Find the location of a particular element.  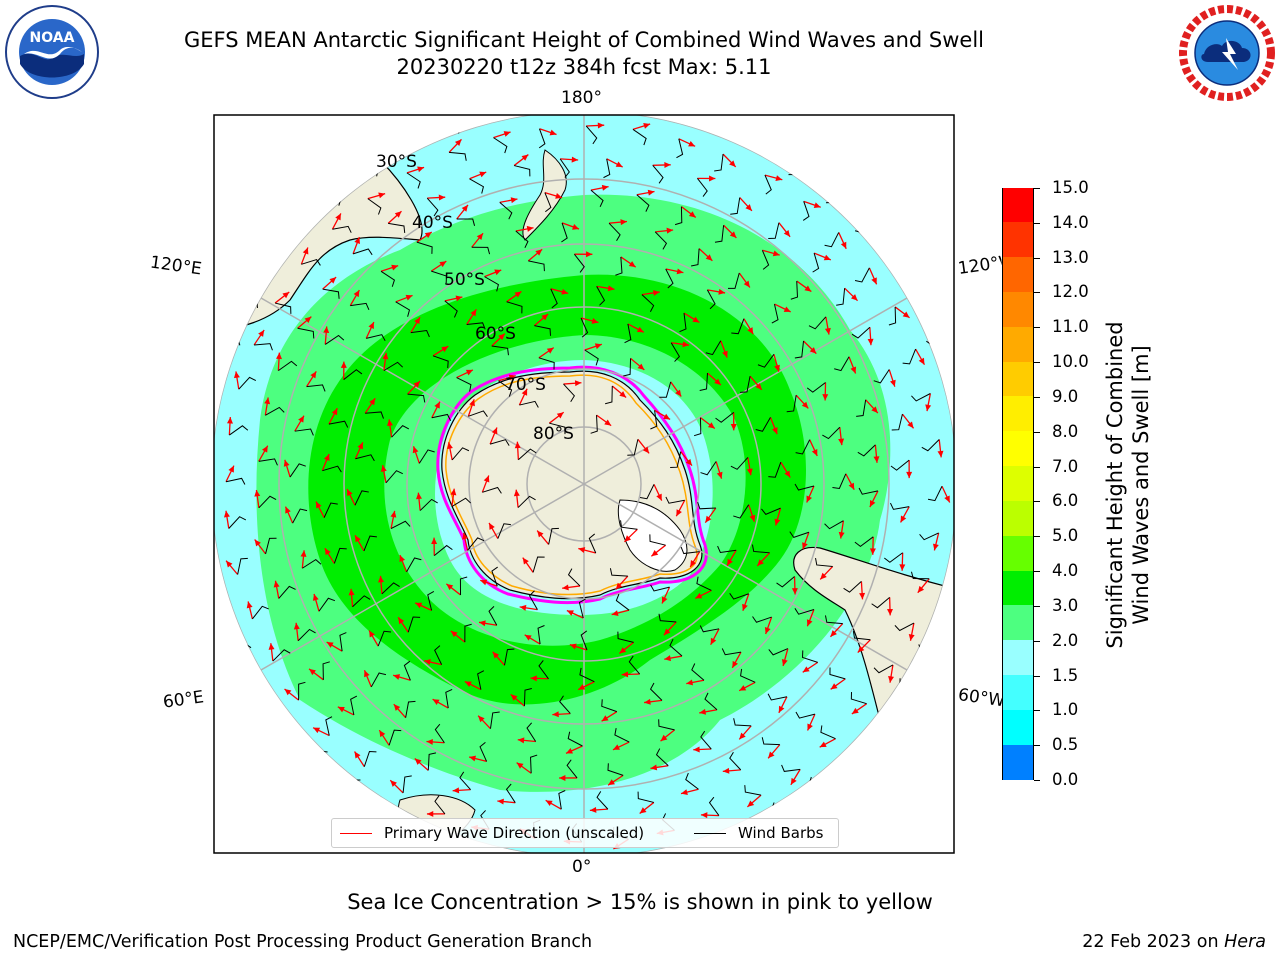

colorbar-tick-label: 1.5 is located at coordinates (1065, 675).